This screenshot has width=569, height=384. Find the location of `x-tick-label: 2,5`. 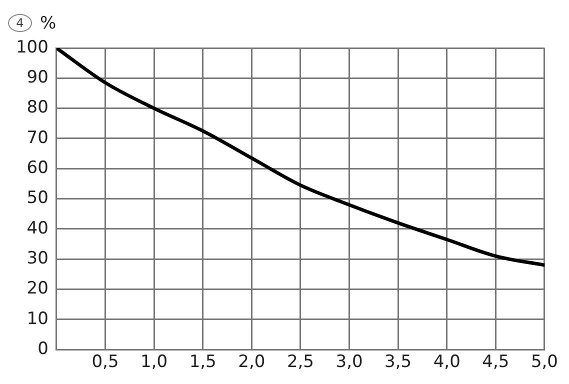

x-tick-label: 2,5 is located at coordinates (300, 362).